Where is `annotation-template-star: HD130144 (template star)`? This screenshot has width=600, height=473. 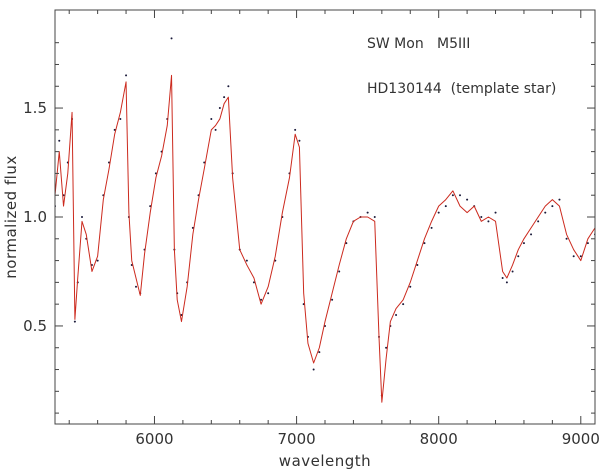 annotation-template-star: HD130144 (template star) is located at coordinates (461, 89).